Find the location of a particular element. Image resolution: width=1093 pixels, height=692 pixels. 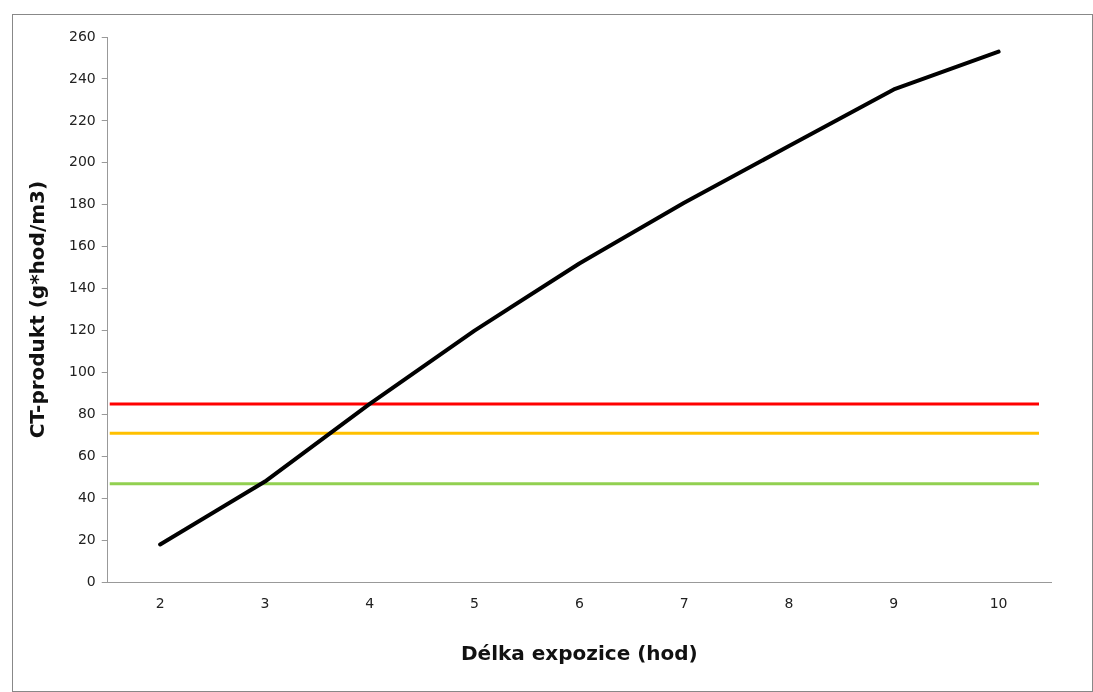

x-tick-label: 6 is located at coordinates (579, 603).